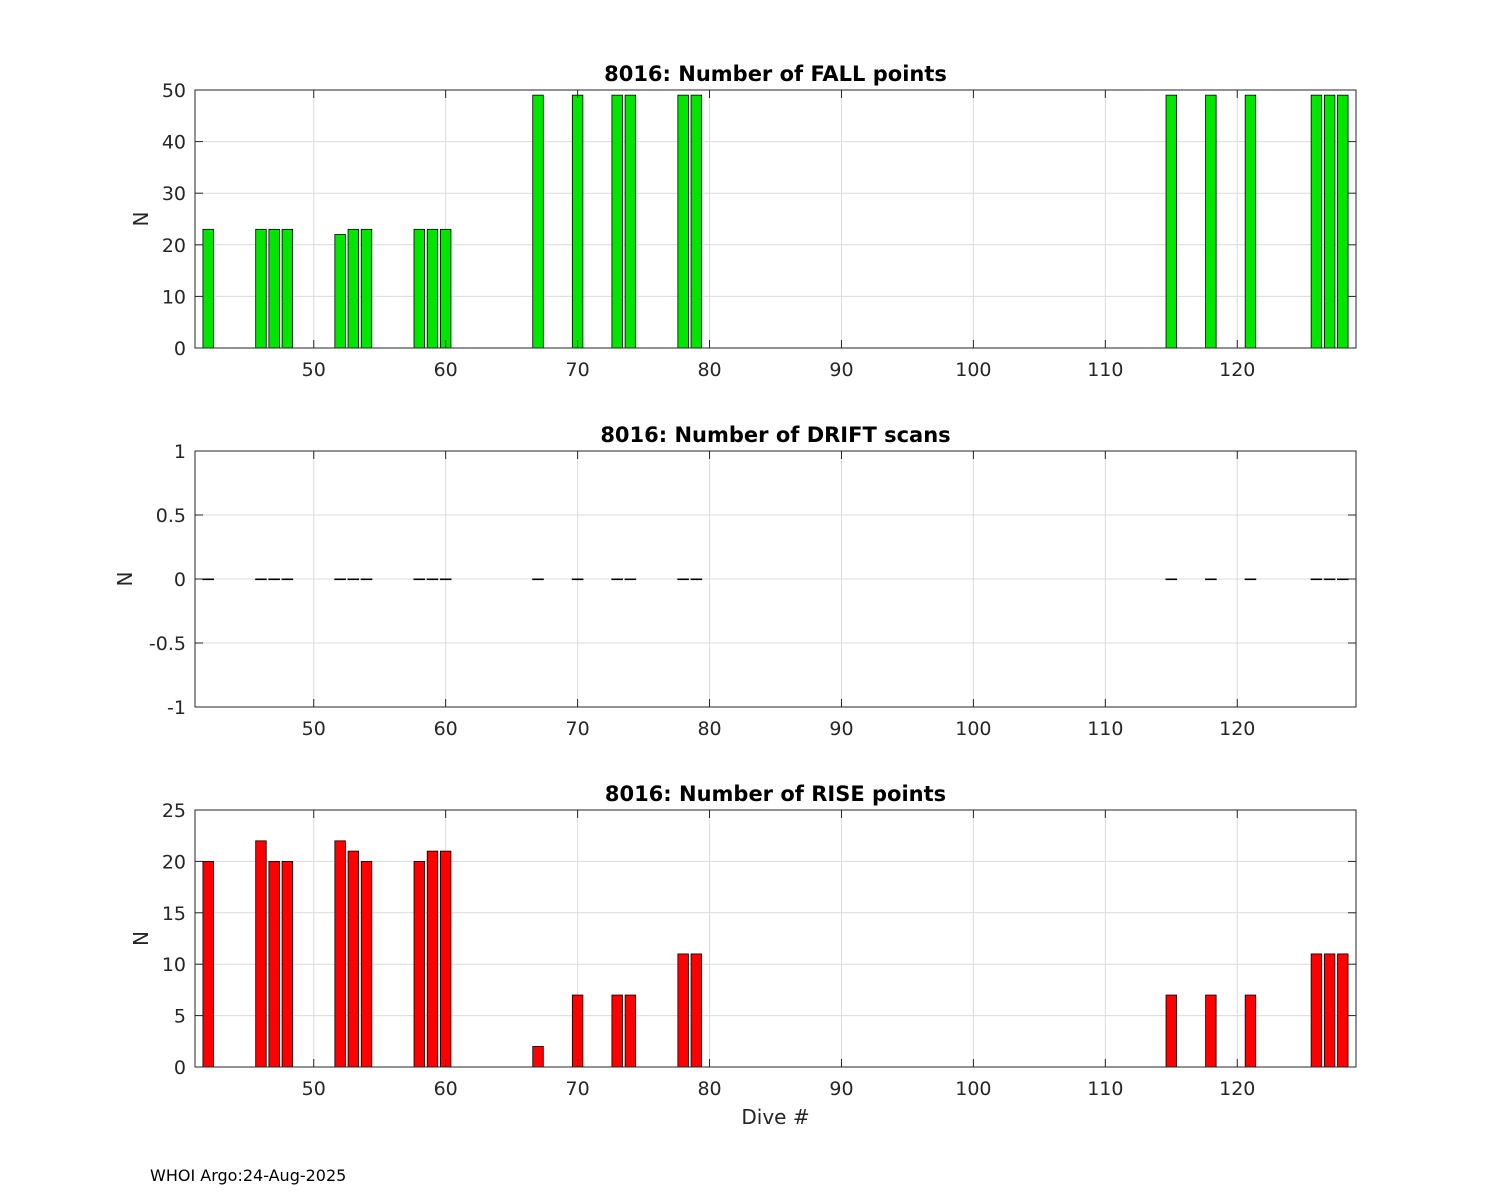 Image resolution: width=1500 pixels, height=1200 pixels. I want to click on y-tick-label: -1, so click(176, 708).